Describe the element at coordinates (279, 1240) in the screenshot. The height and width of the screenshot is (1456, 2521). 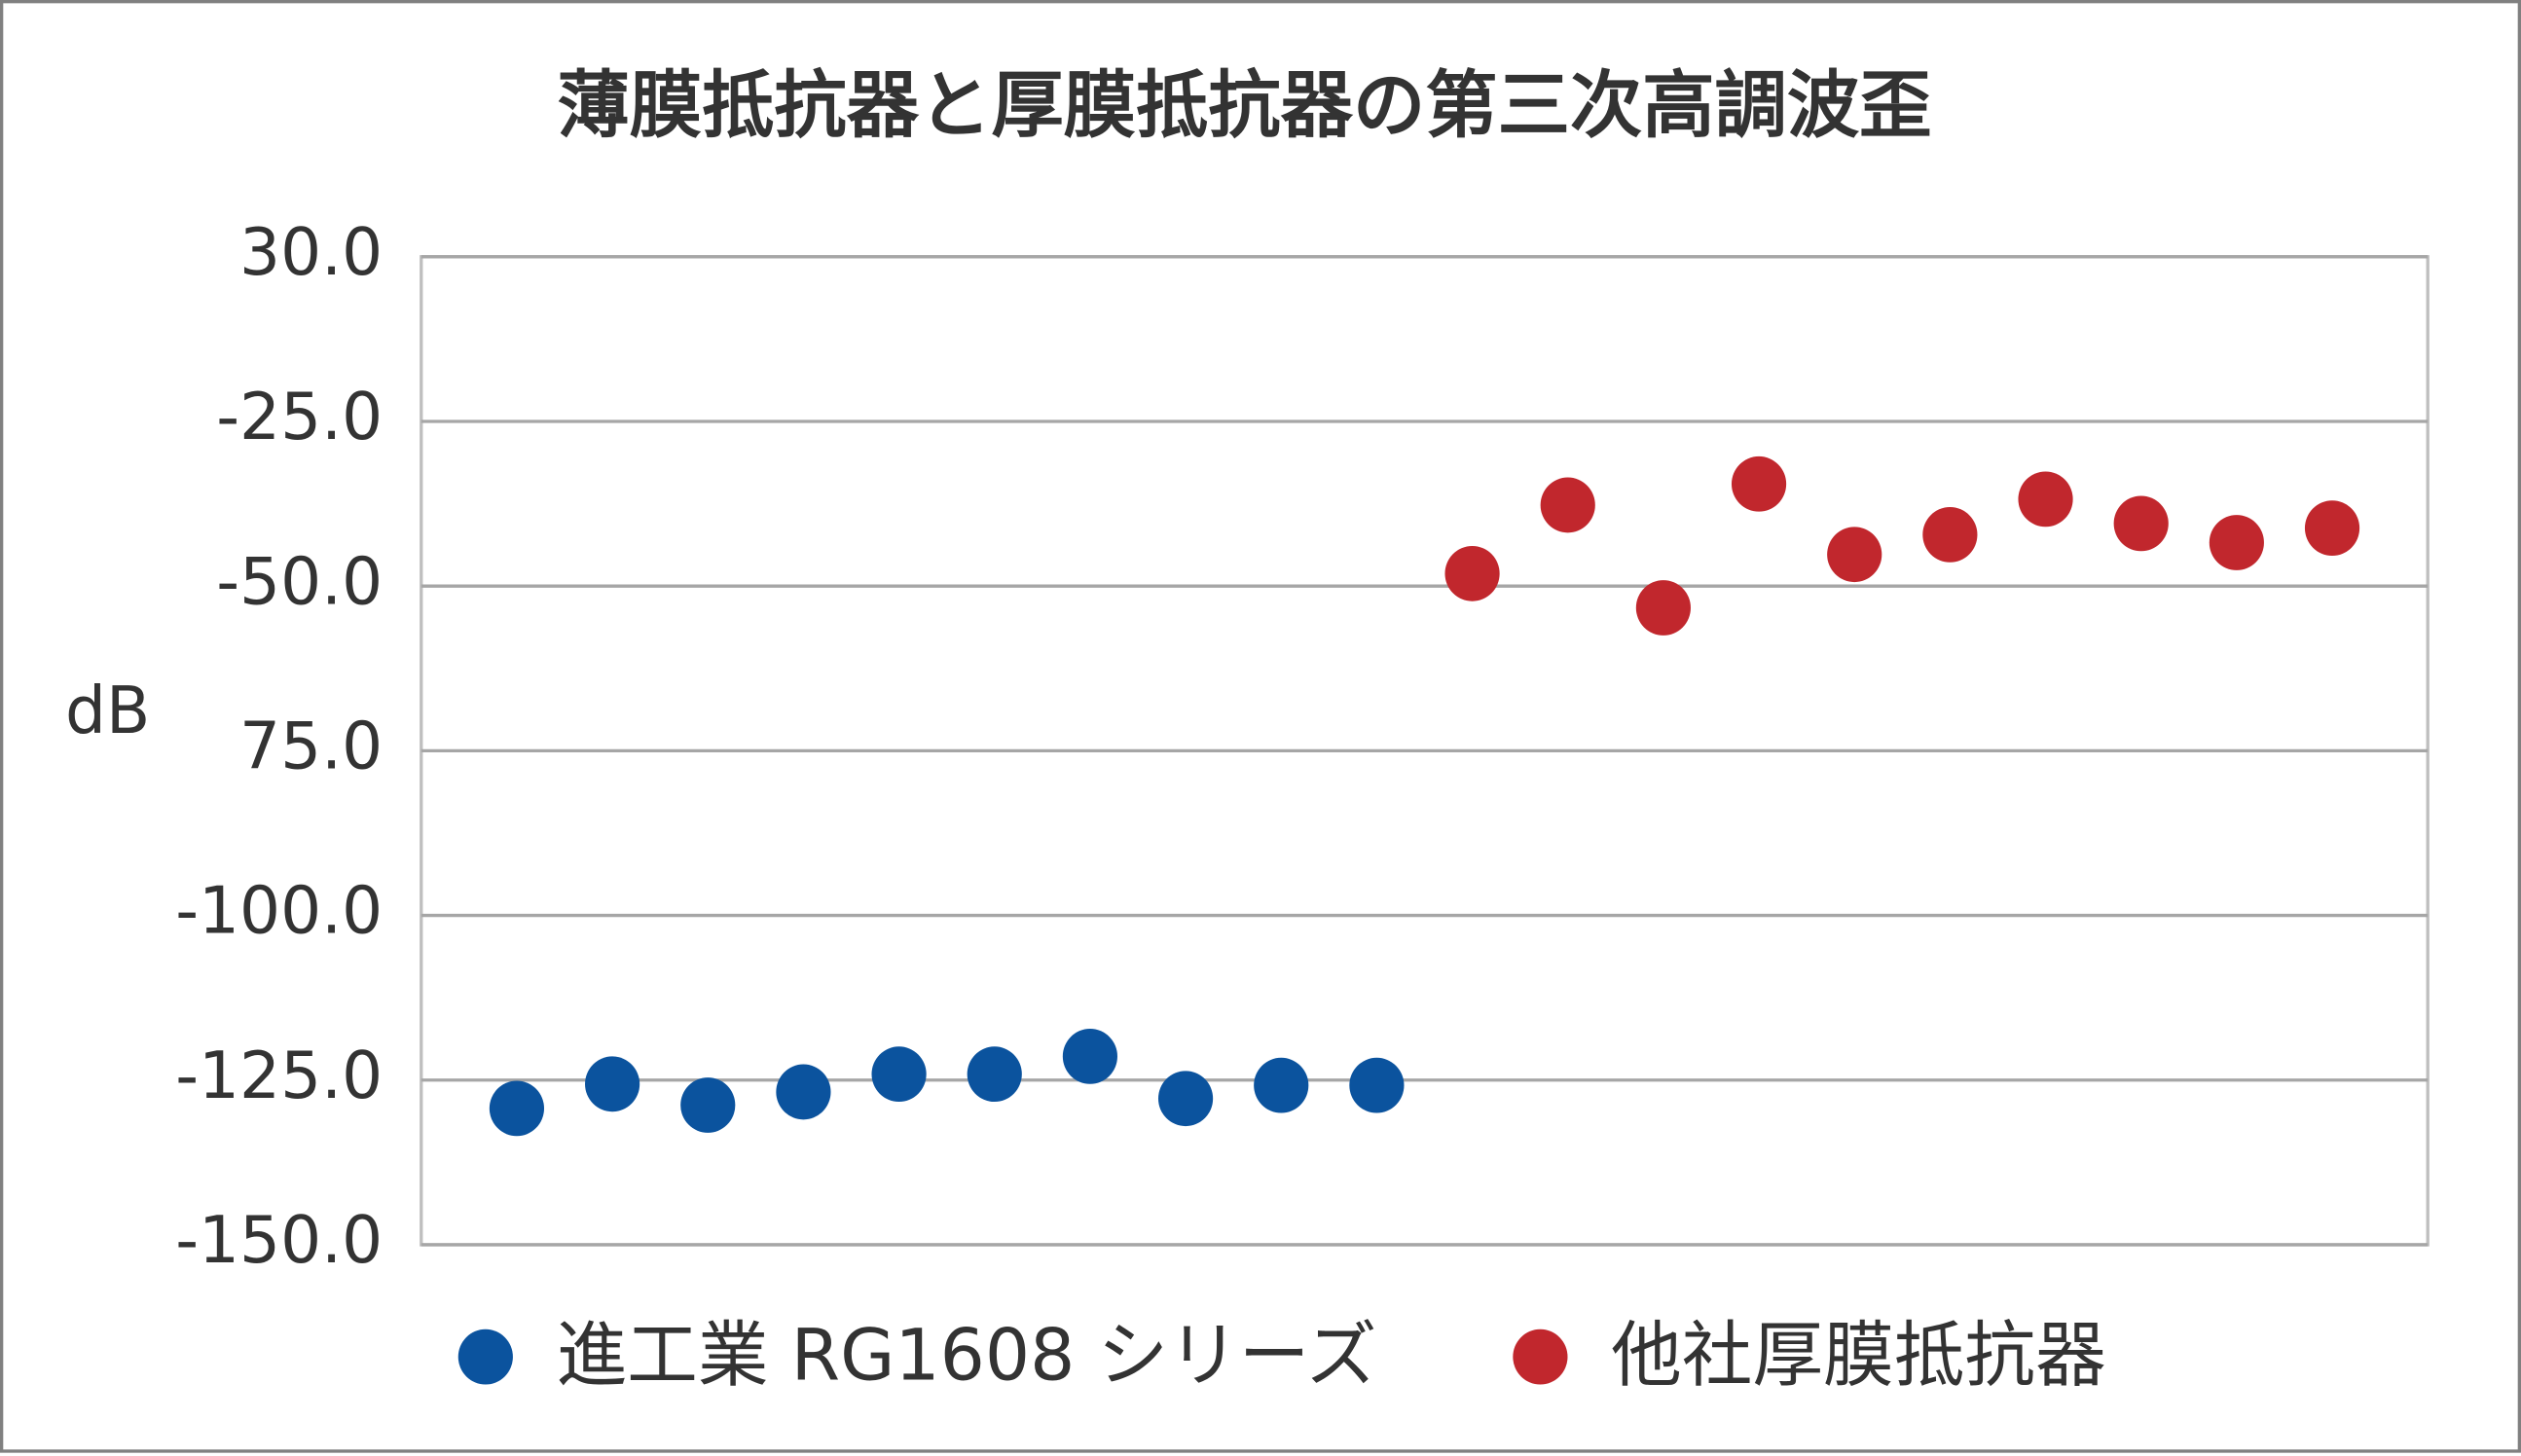
I see `y-tick-label: -150.0` at that location.